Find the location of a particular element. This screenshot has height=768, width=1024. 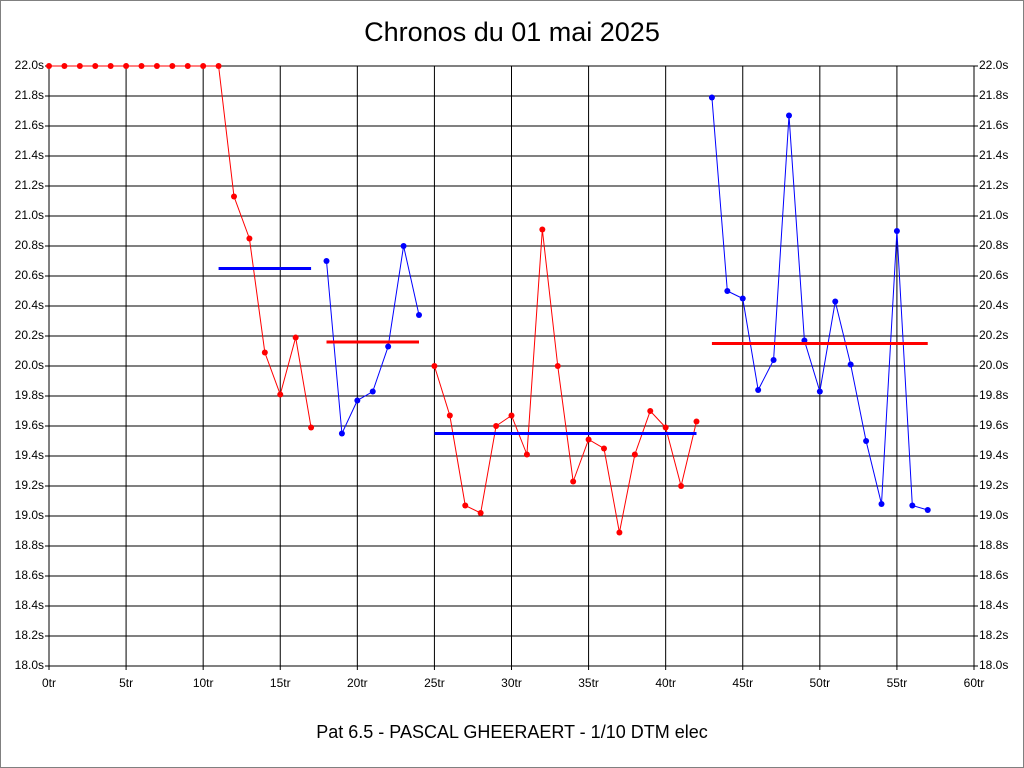

y-tick-label: 19.8s is located at coordinates (29, 395).